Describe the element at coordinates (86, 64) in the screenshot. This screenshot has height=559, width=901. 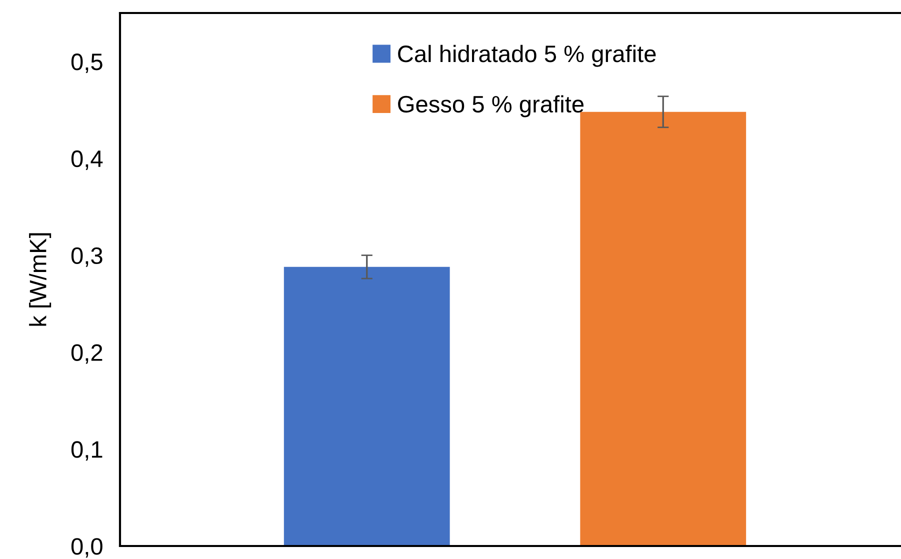
I see `y-tick-label: 0,5` at that location.